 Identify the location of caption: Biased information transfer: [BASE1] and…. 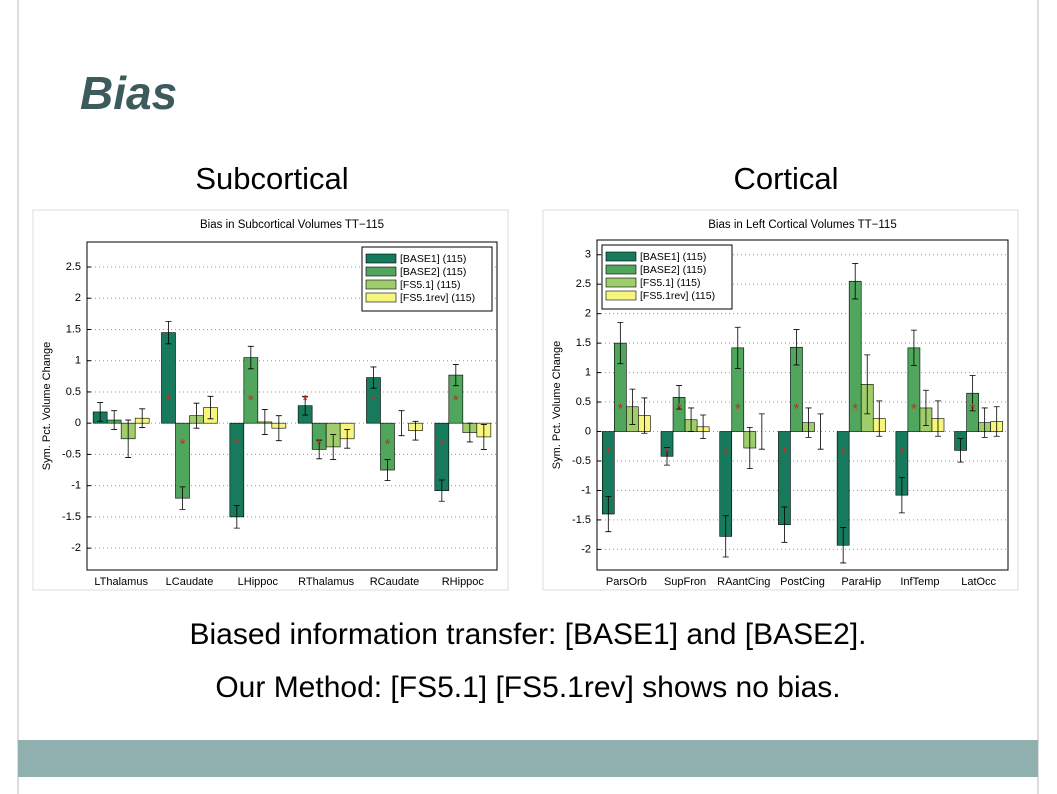
(527, 634).